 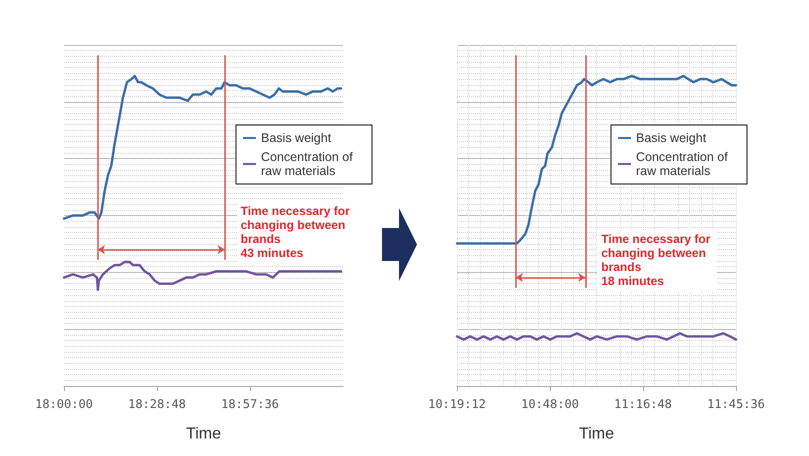 What do you see at coordinates (550, 404) in the screenshot?
I see `x-tick-label: 10:48:00` at bounding box center [550, 404].